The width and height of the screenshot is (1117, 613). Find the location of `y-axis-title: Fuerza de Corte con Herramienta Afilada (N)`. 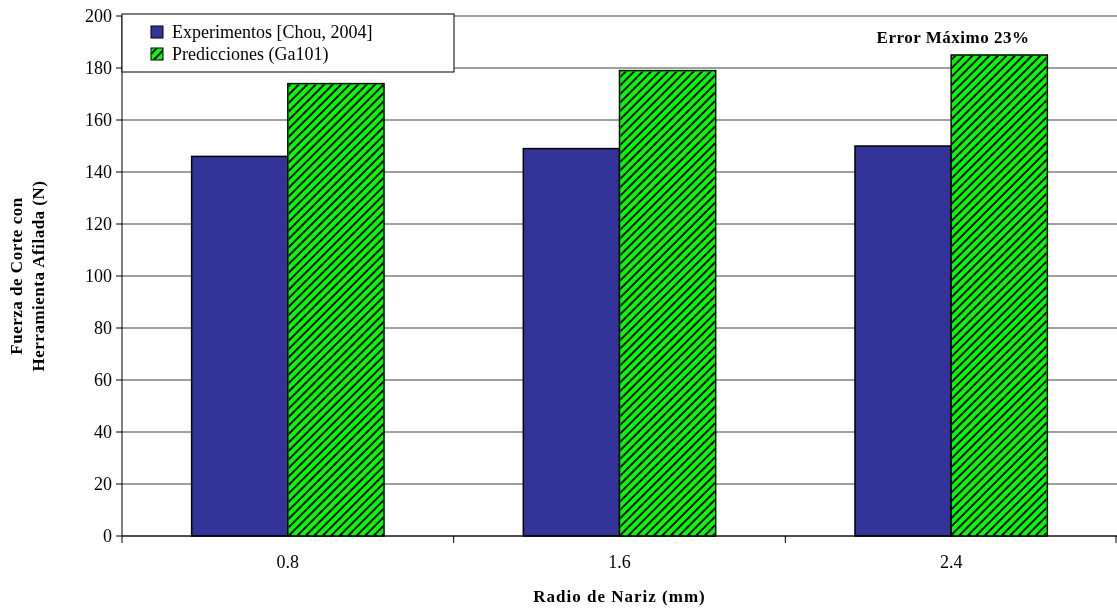

y-axis-title: Fuerza de Corte con Herramienta Afilada (N) is located at coordinates (27, 276).